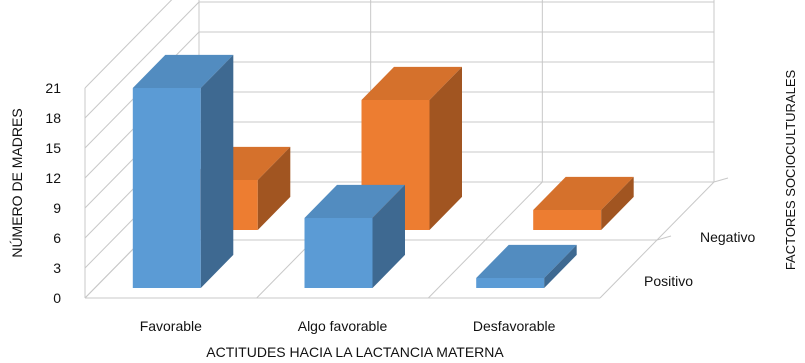  What do you see at coordinates (171, 326) in the screenshot?
I see `x-tick-label: Favorable` at bounding box center [171, 326].